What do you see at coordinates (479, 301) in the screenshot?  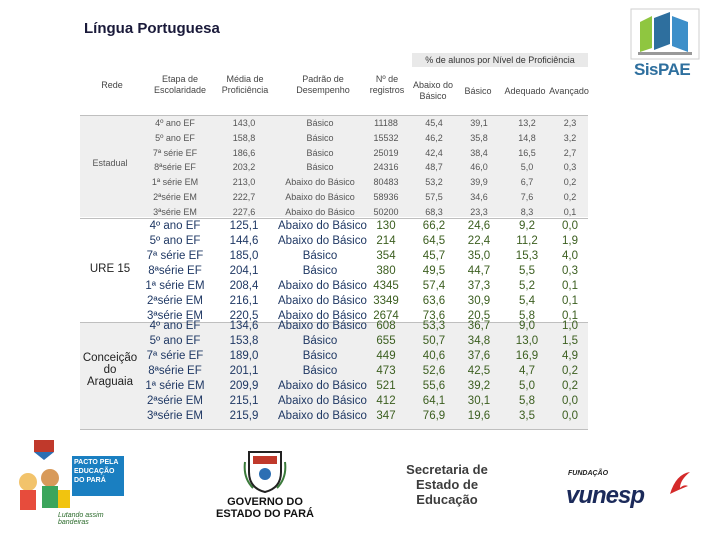 I see `cell-basico: 30,9` at bounding box center [479, 301].